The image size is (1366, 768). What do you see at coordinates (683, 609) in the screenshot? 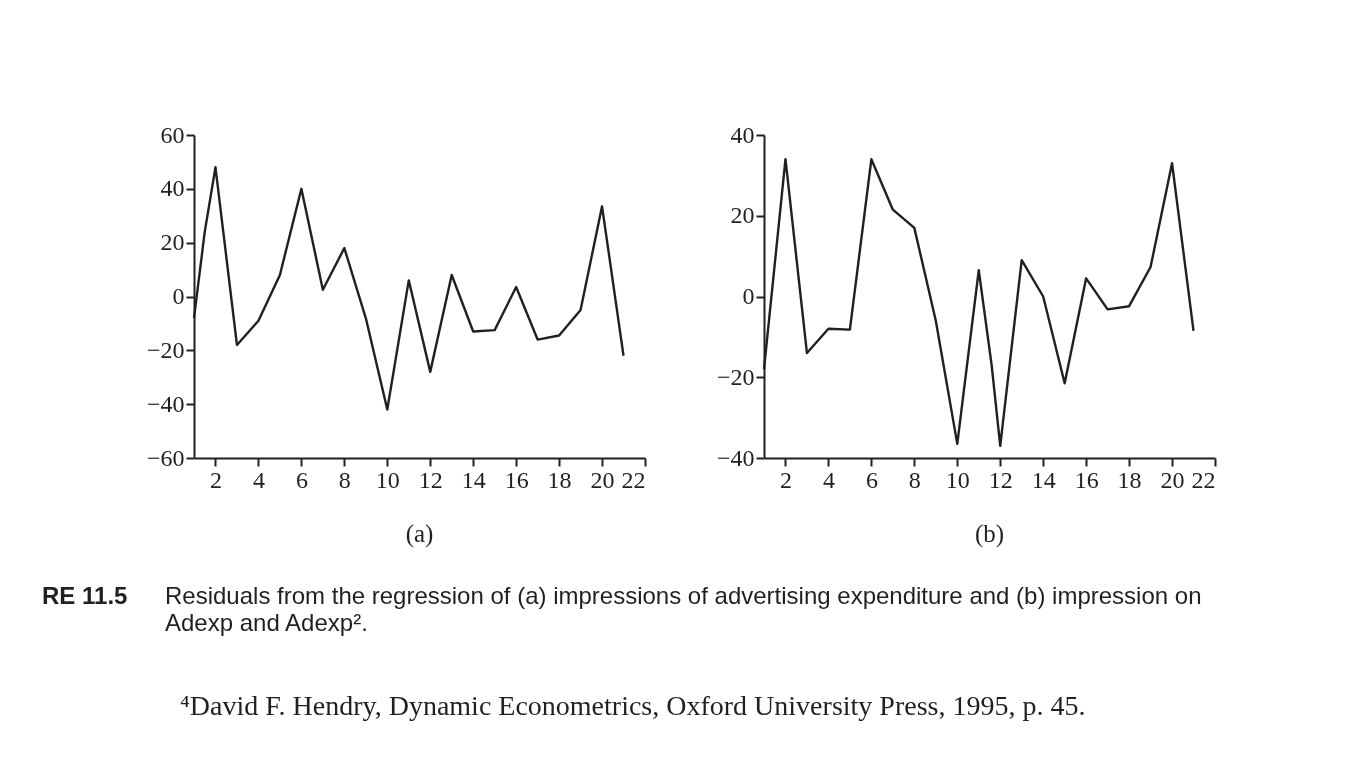
I see `text: Residuals from the regression of (a) impressions of advertising expenditure and (b) impression on Adexp and Adexp².` at bounding box center [683, 609].